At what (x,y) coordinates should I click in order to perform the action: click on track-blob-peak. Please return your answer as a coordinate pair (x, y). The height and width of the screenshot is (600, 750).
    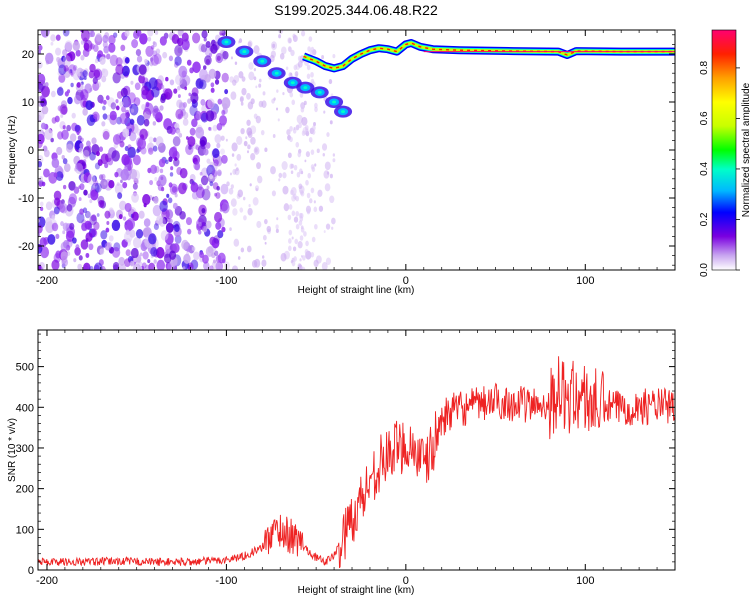
    Looking at the image, I should click on (343, 112).